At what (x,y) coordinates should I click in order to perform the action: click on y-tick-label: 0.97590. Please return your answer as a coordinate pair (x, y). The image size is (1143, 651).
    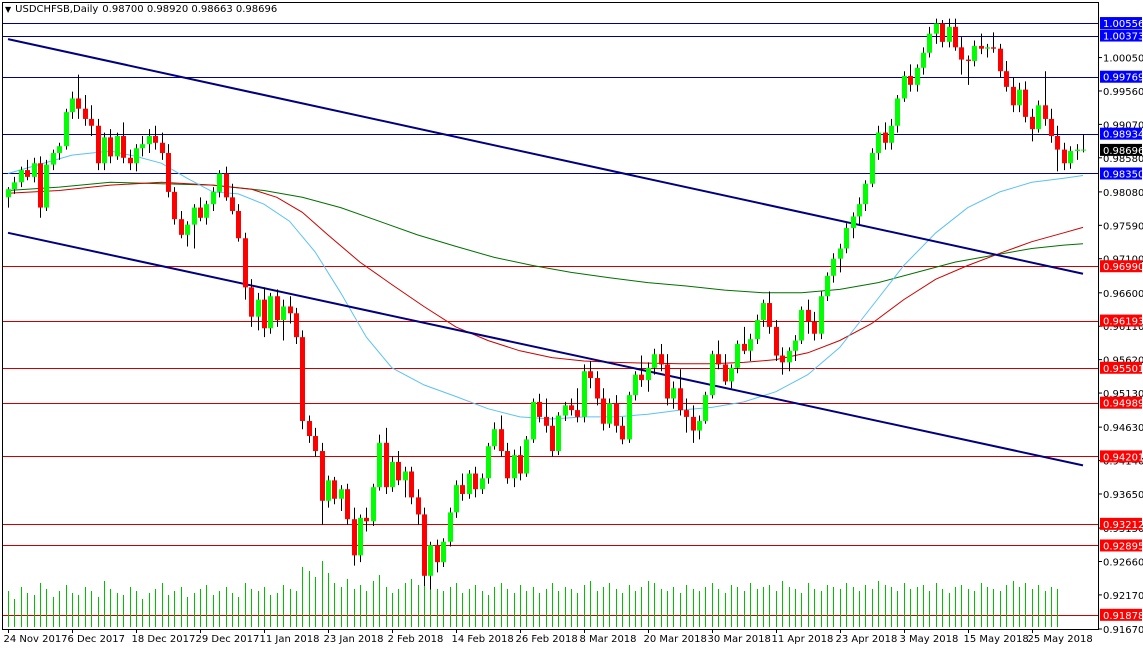
    Looking at the image, I should click on (1123, 226).